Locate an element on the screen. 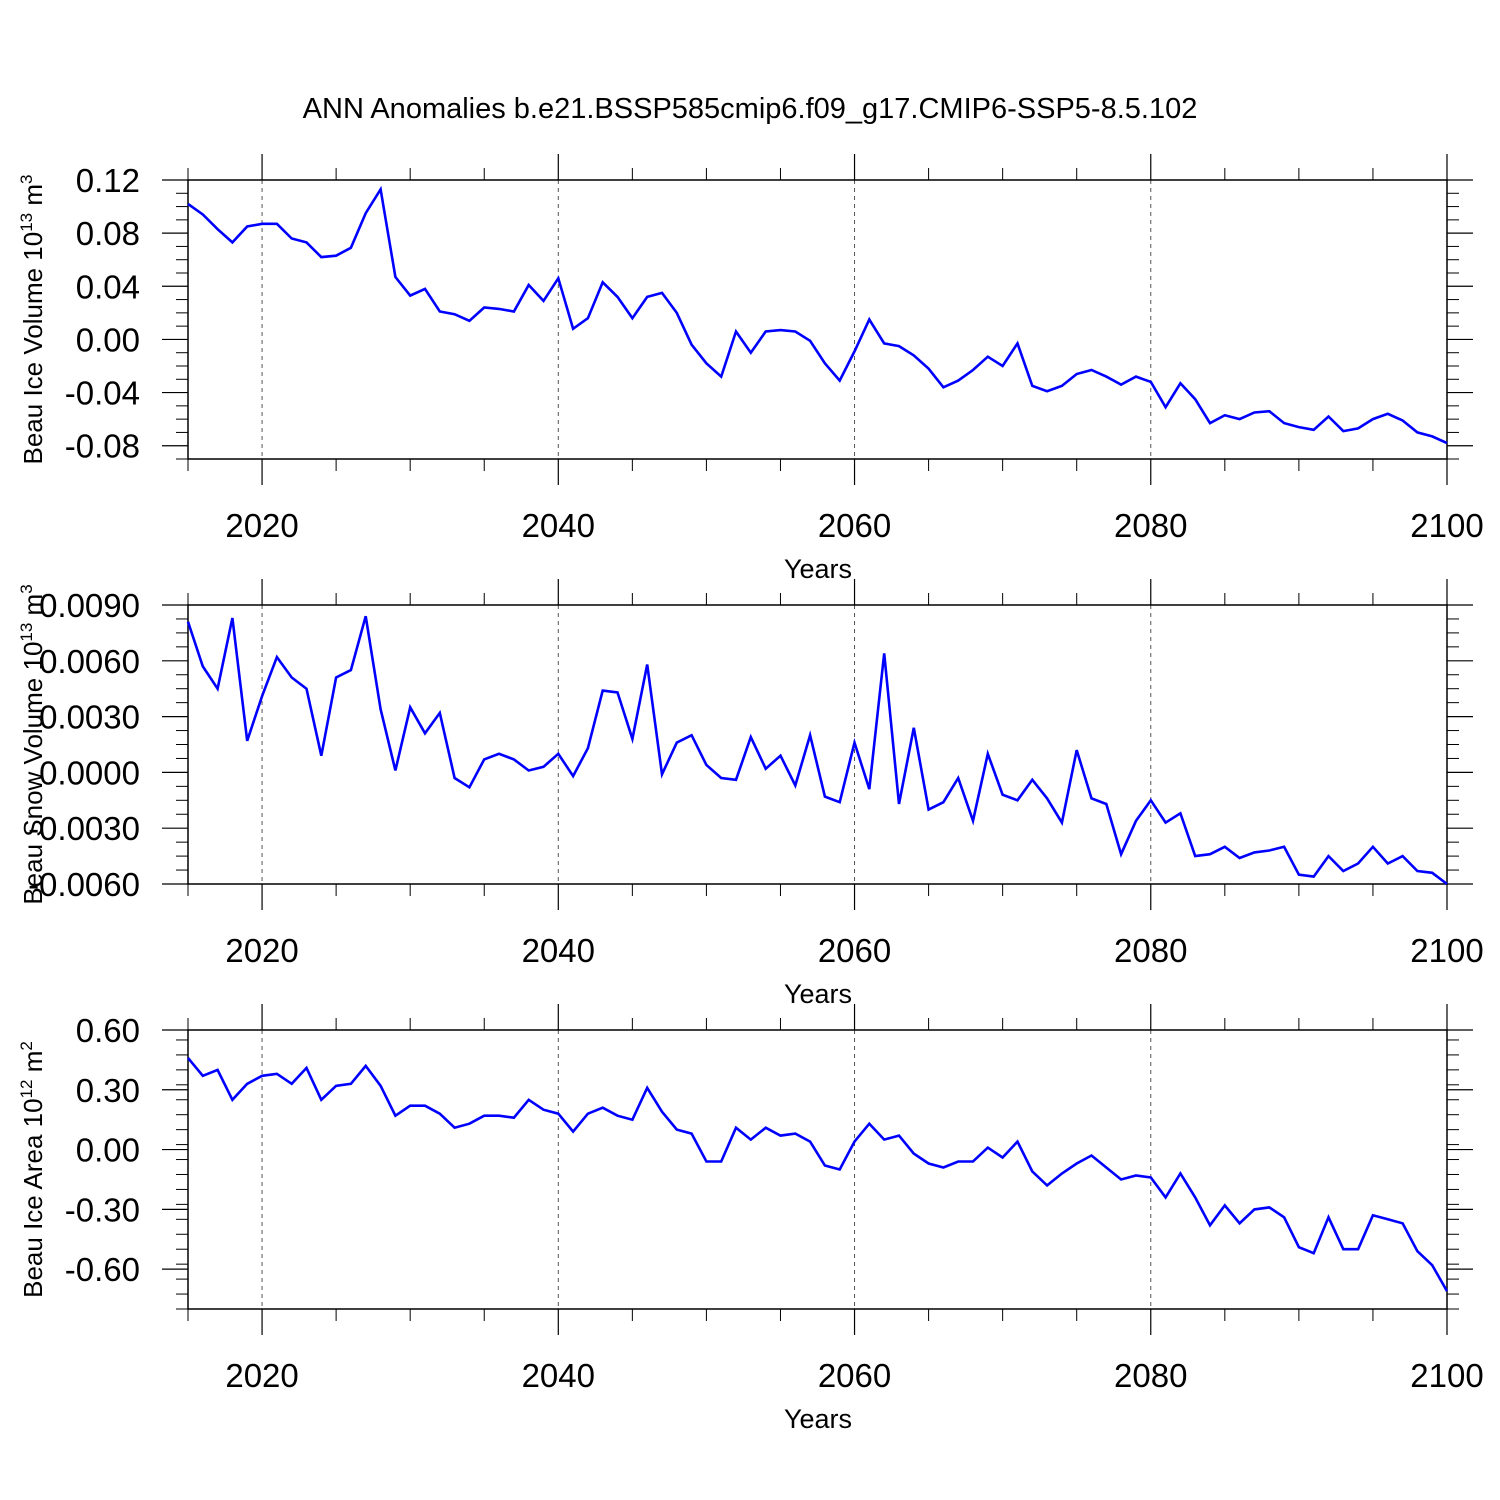 The height and width of the screenshot is (1500, 1500). y-tick-label: -0.60 is located at coordinates (102, 1269).